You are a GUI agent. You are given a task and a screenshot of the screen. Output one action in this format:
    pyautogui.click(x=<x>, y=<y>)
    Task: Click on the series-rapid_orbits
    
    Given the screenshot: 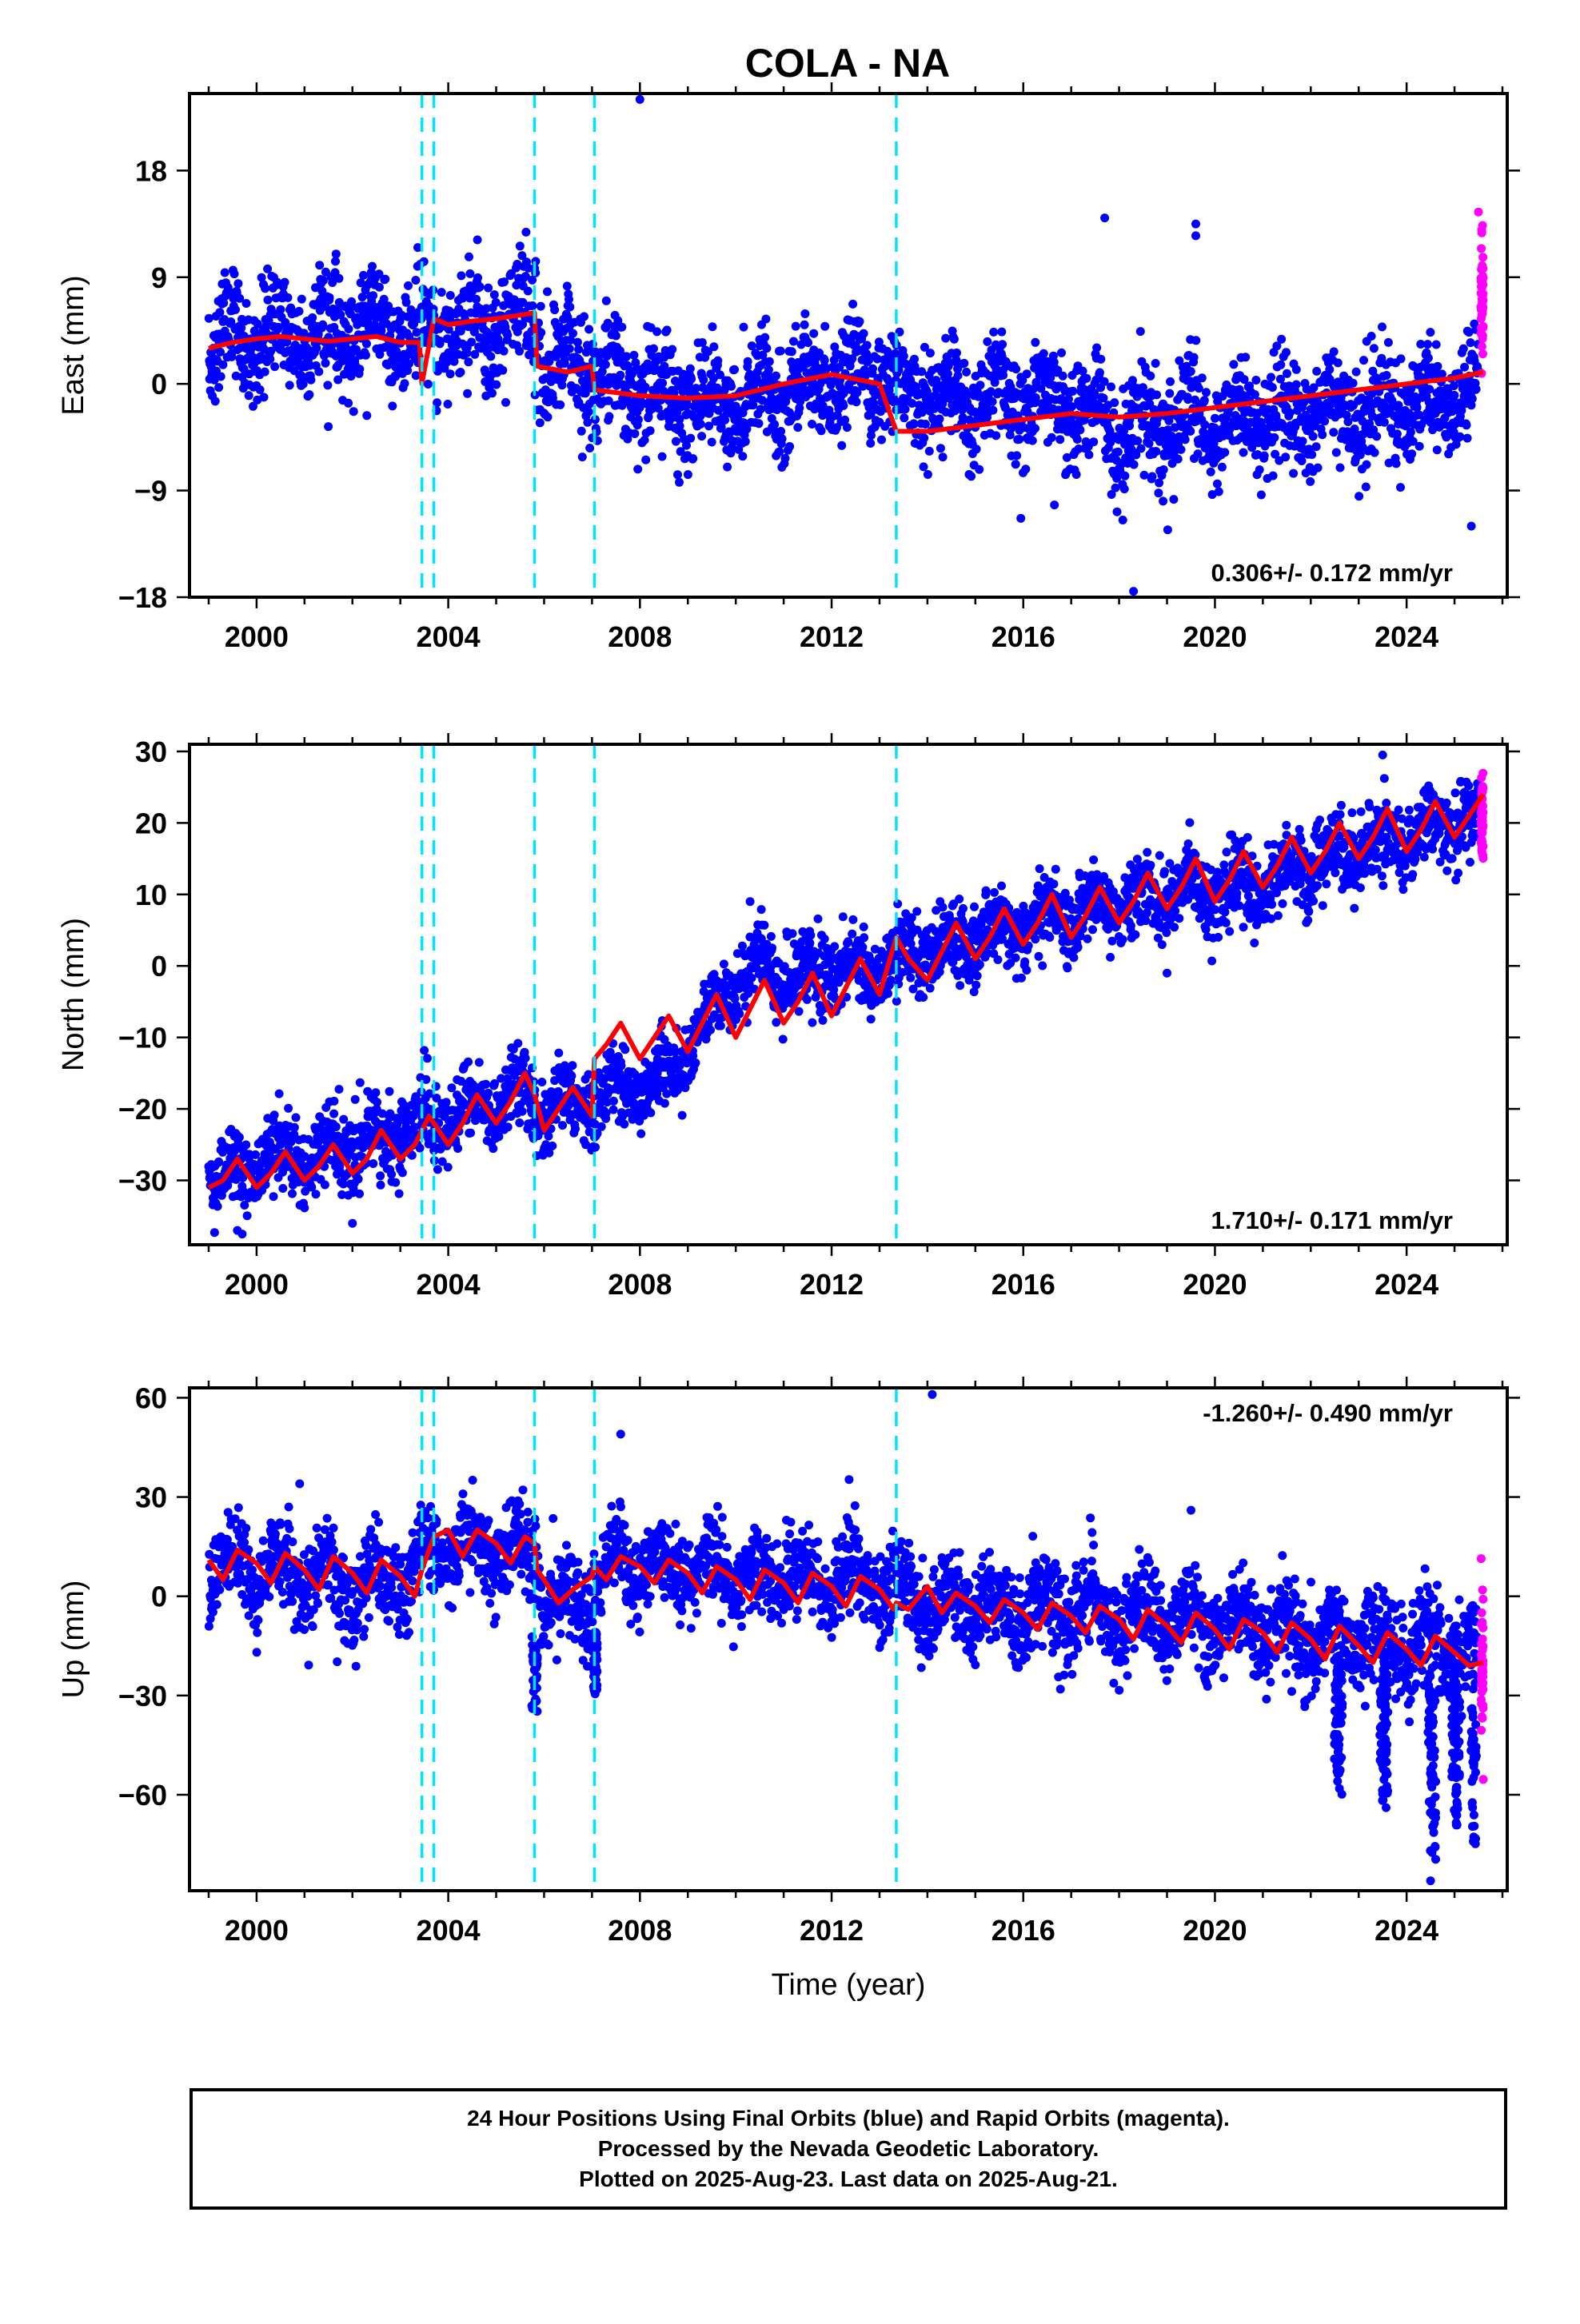 What is the action you would take?
    pyautogui.click(x=1483, y=299)
    